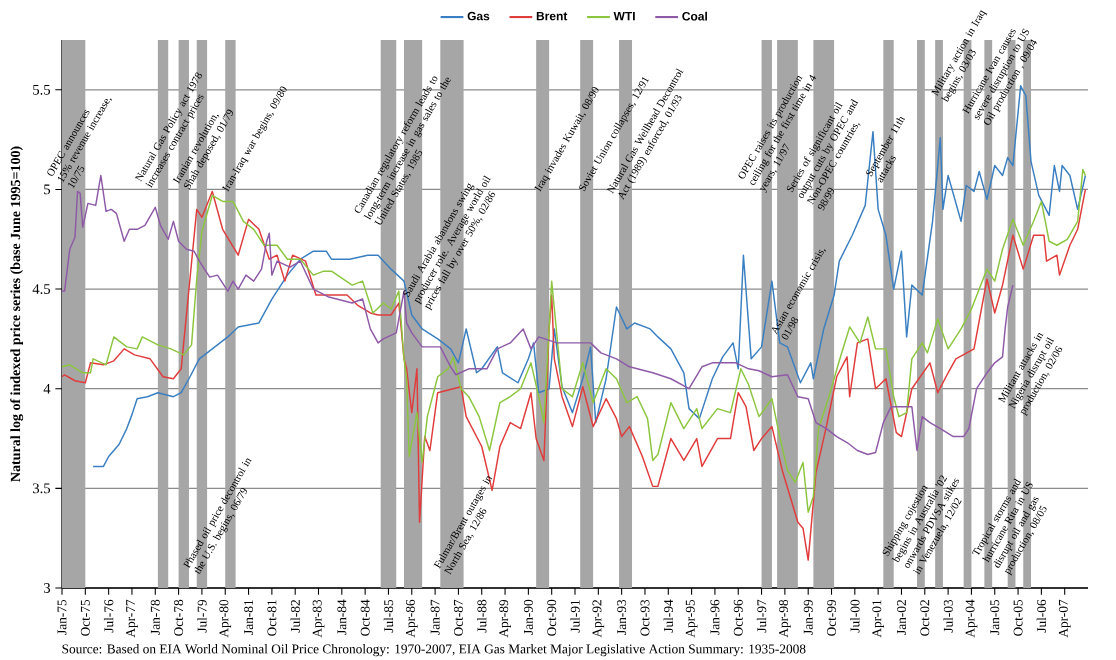  I want to click on x-tick-label: Apr-92, so click(598, 619).